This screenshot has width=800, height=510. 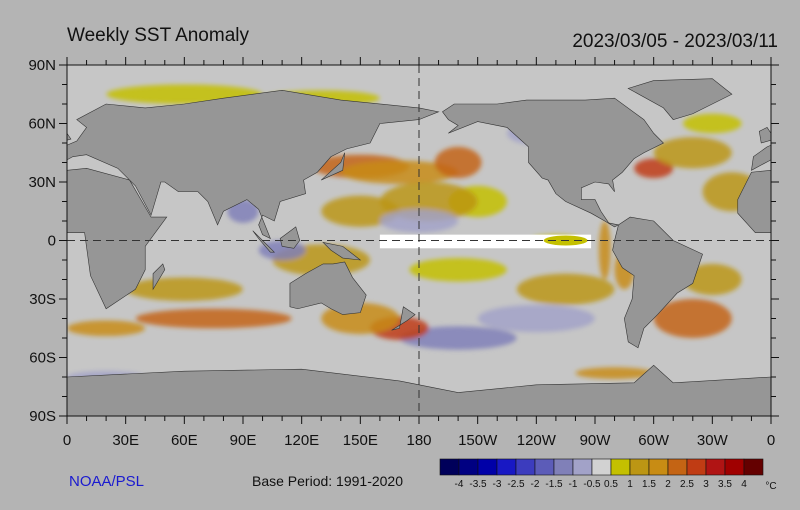 I want to click on colorbar-label: -3.5, so click(x=478, y=484).